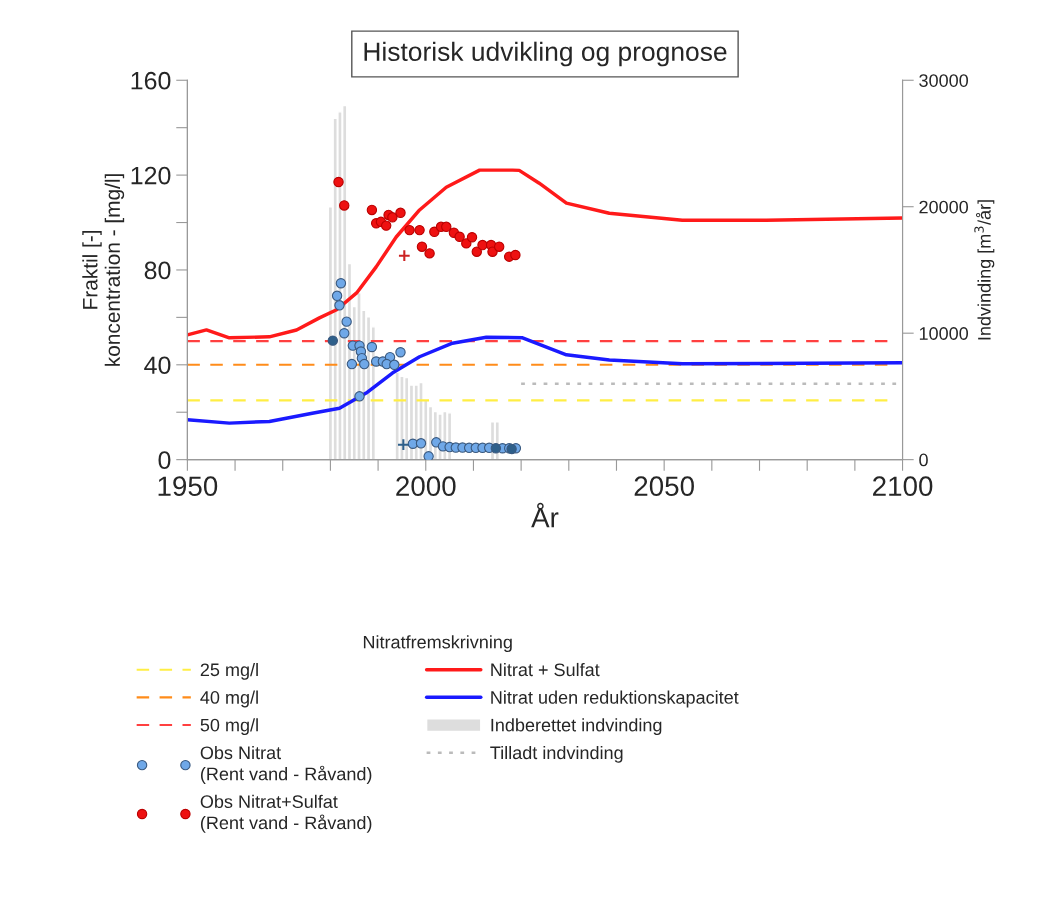  I want to click on legend-label: Nitrat + Sulfat, so click(545, 669).